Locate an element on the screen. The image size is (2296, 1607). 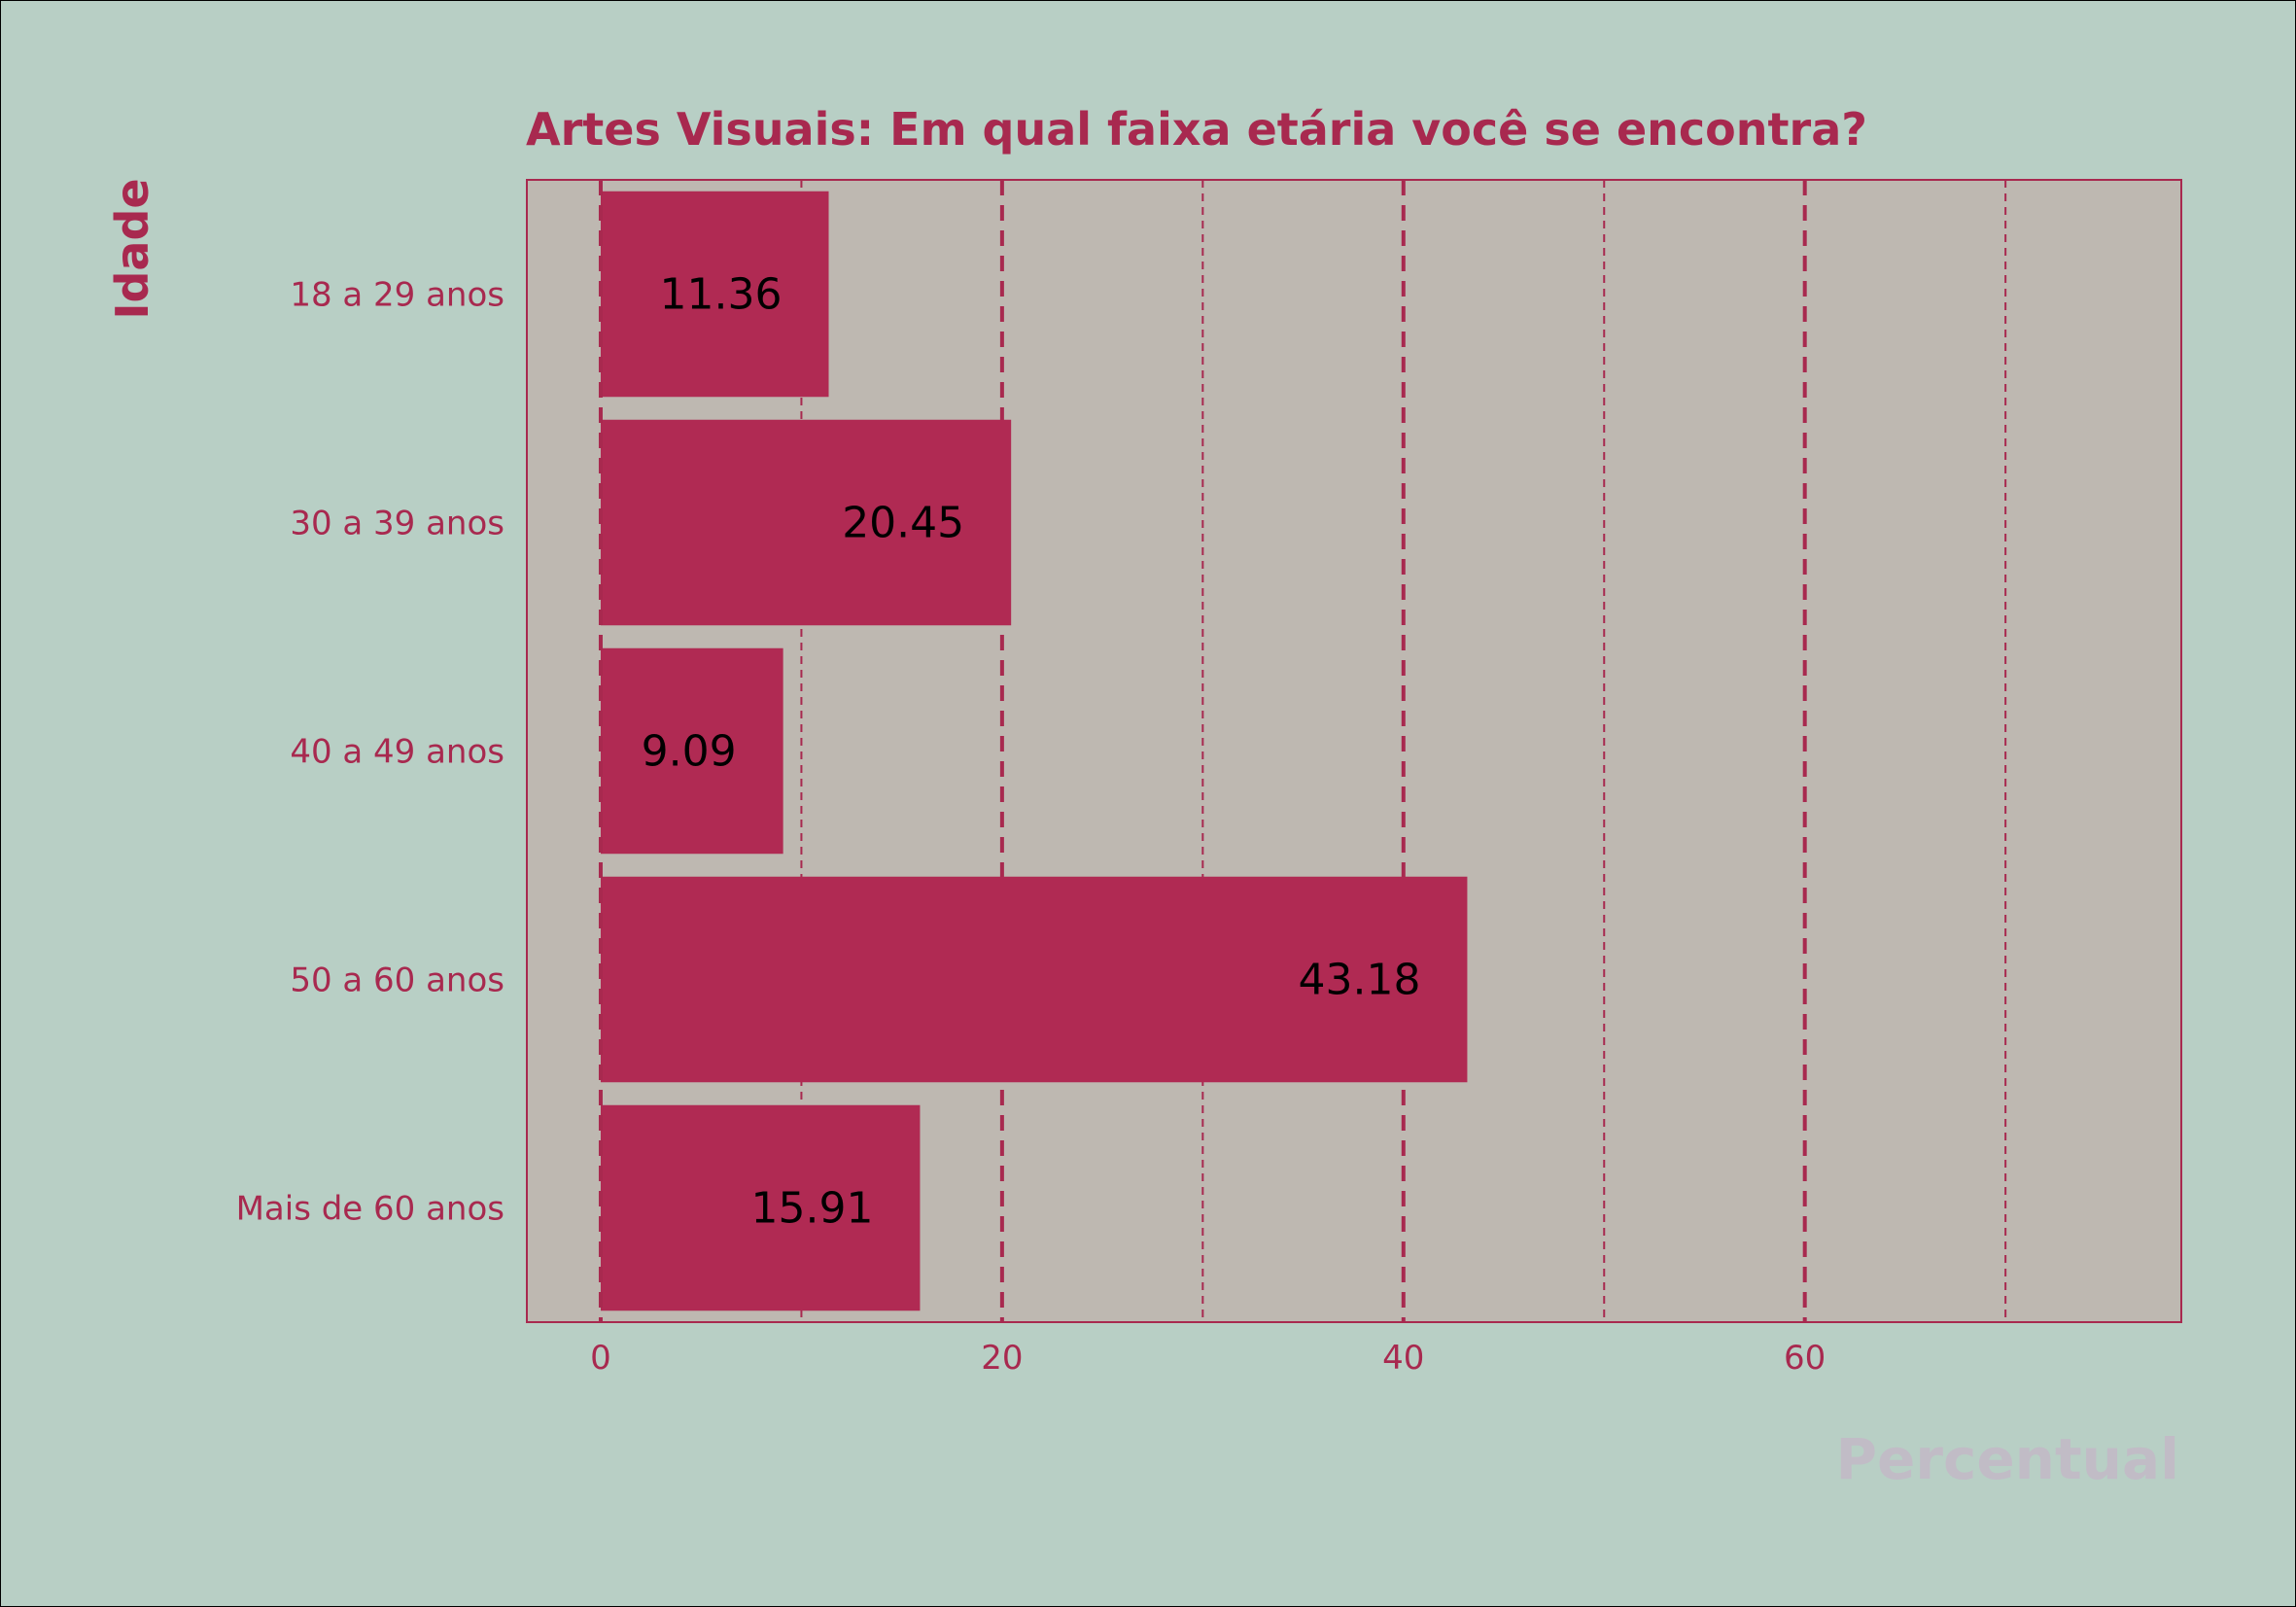
data-label: 15.91 is located at coordinates (811, 1209).